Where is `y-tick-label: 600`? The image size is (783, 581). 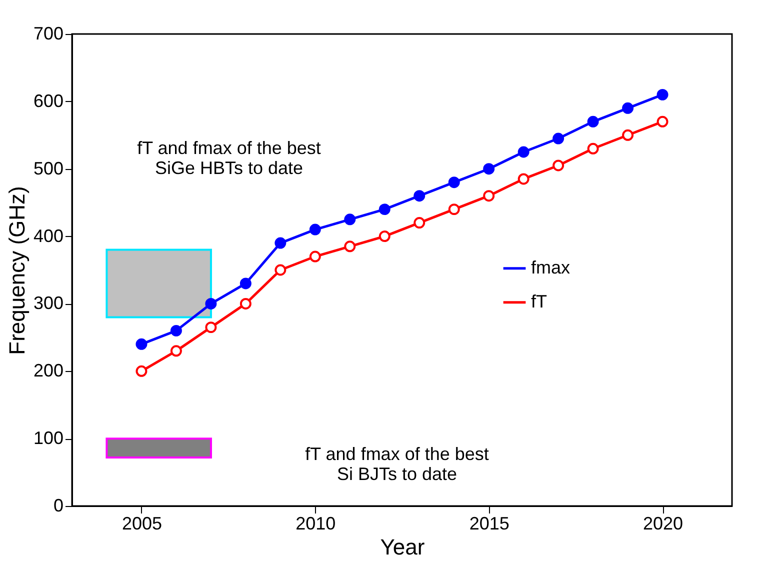
y-tick-label: 600 is located at coordinates (48, 100).